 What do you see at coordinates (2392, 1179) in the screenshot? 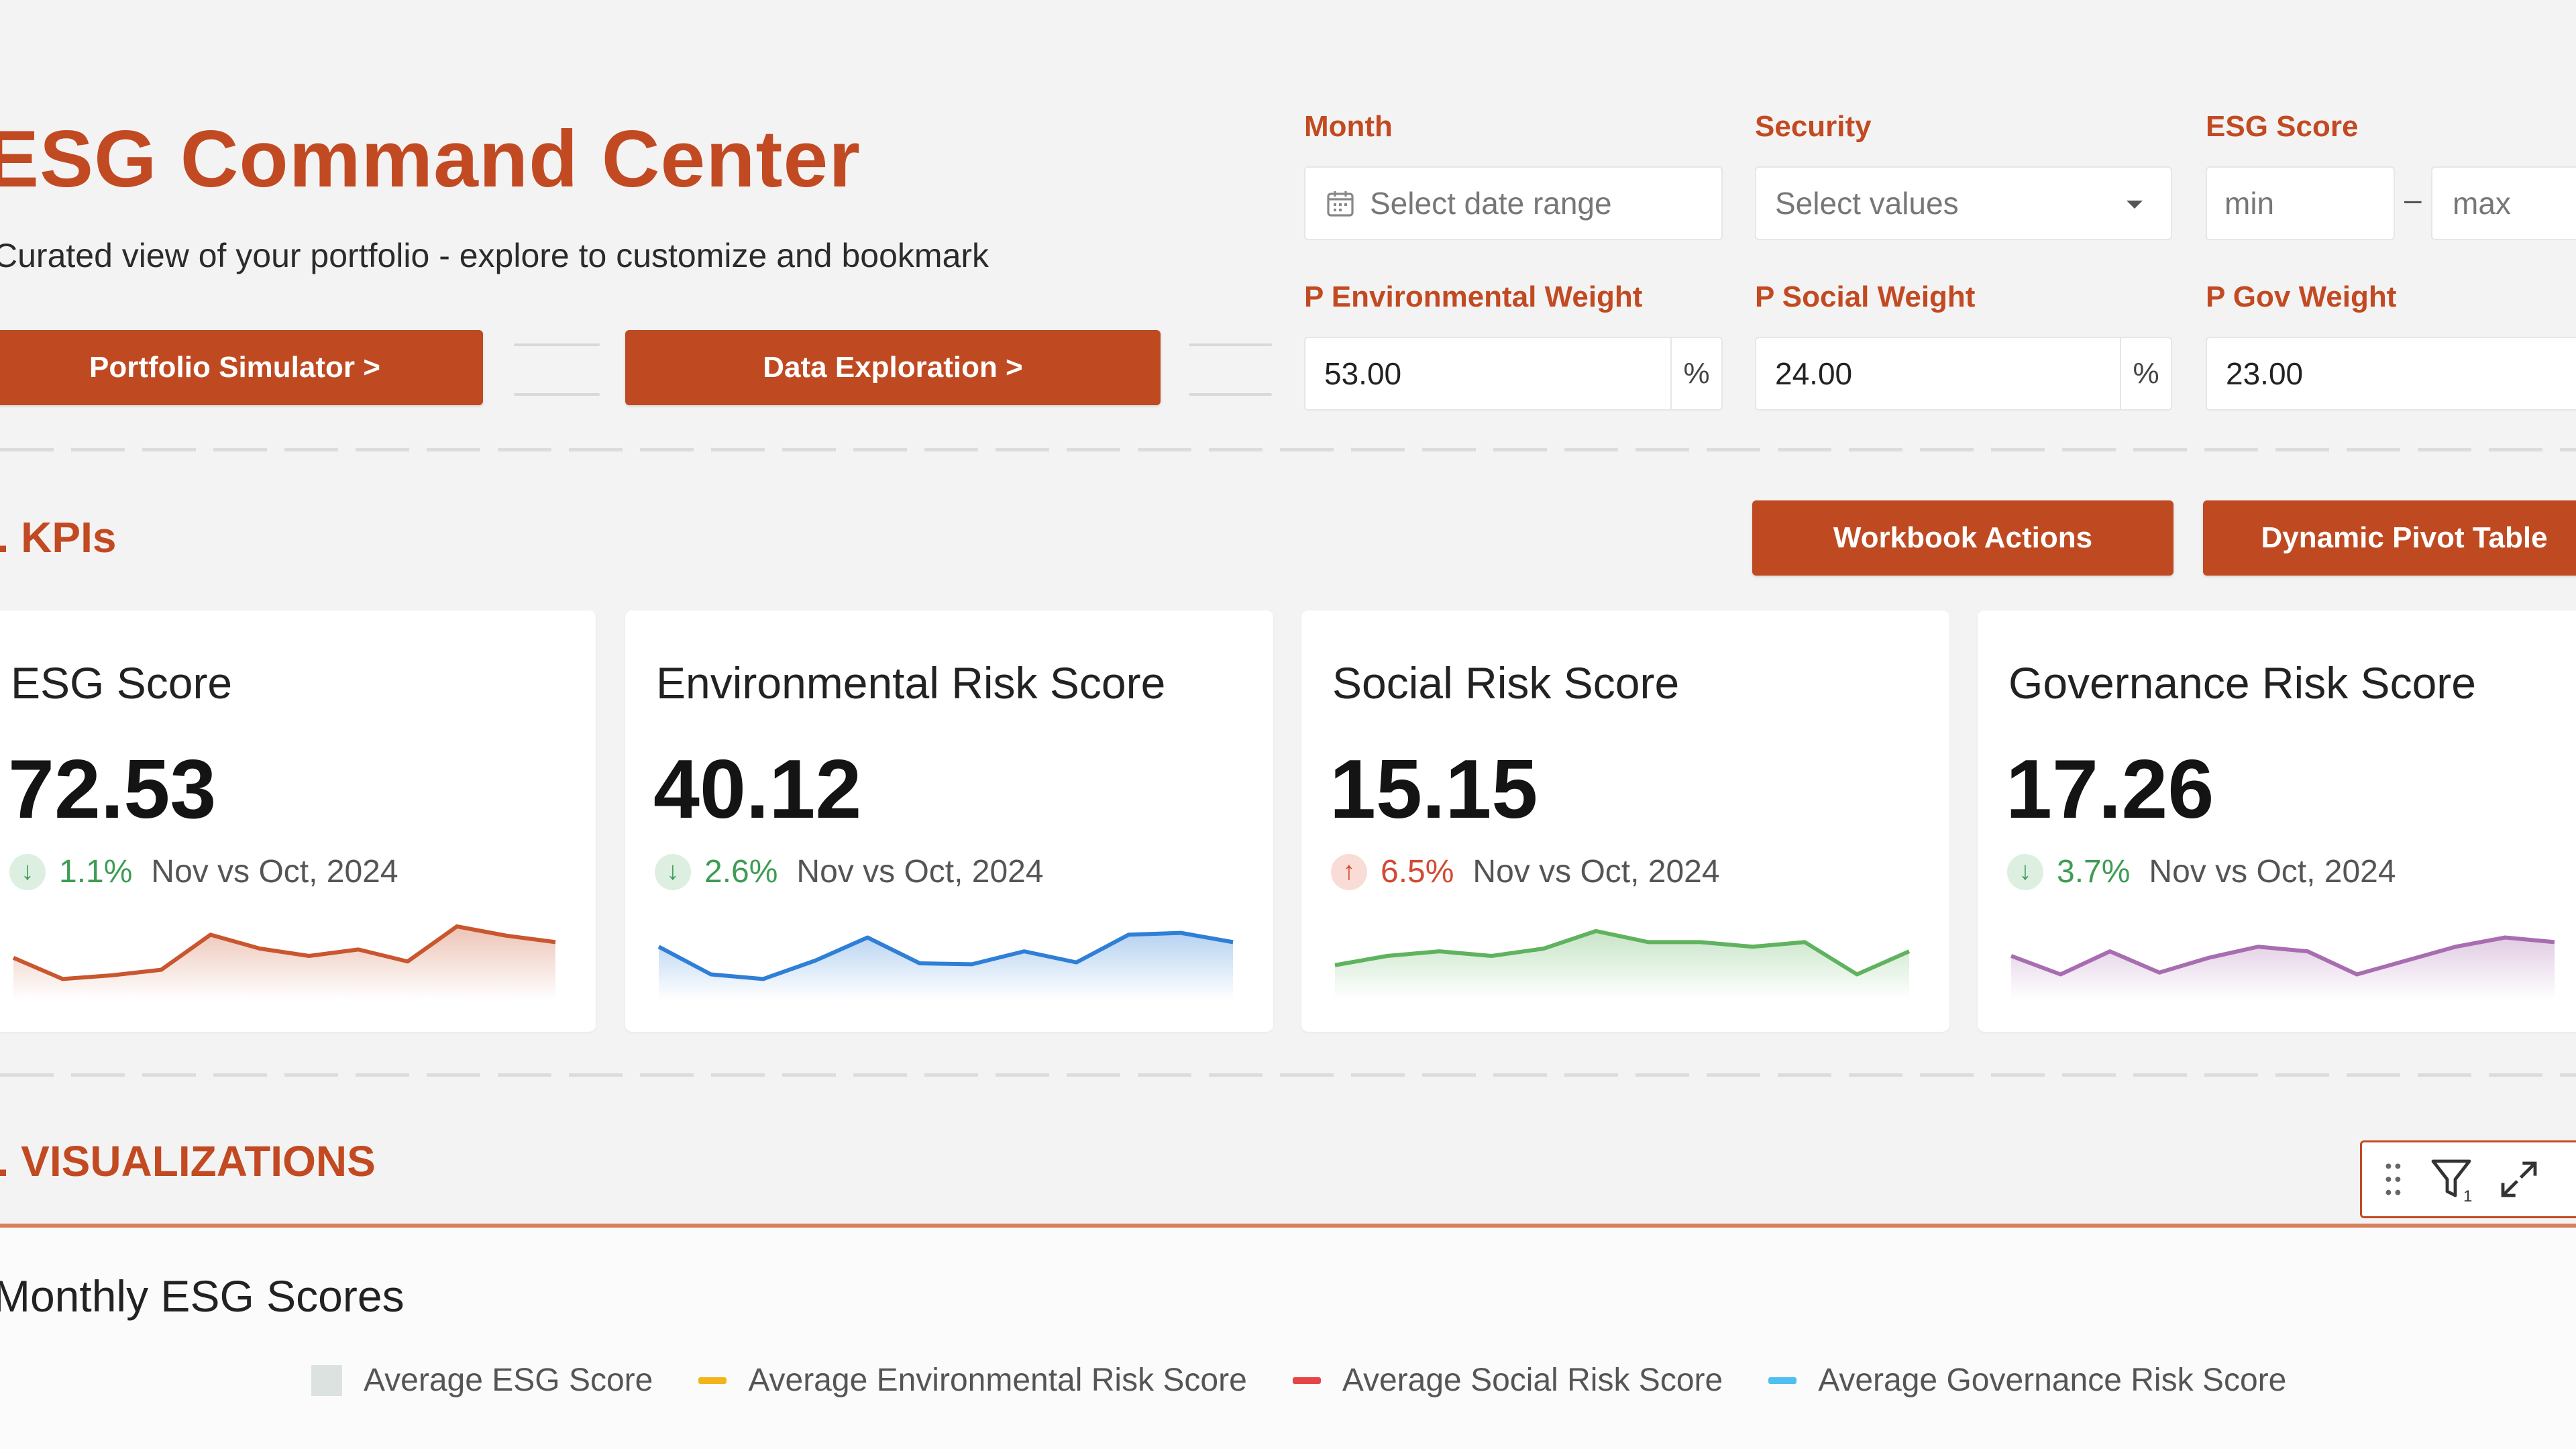
I see `drag-handle-icon` at bounding box center [2392, 1179].